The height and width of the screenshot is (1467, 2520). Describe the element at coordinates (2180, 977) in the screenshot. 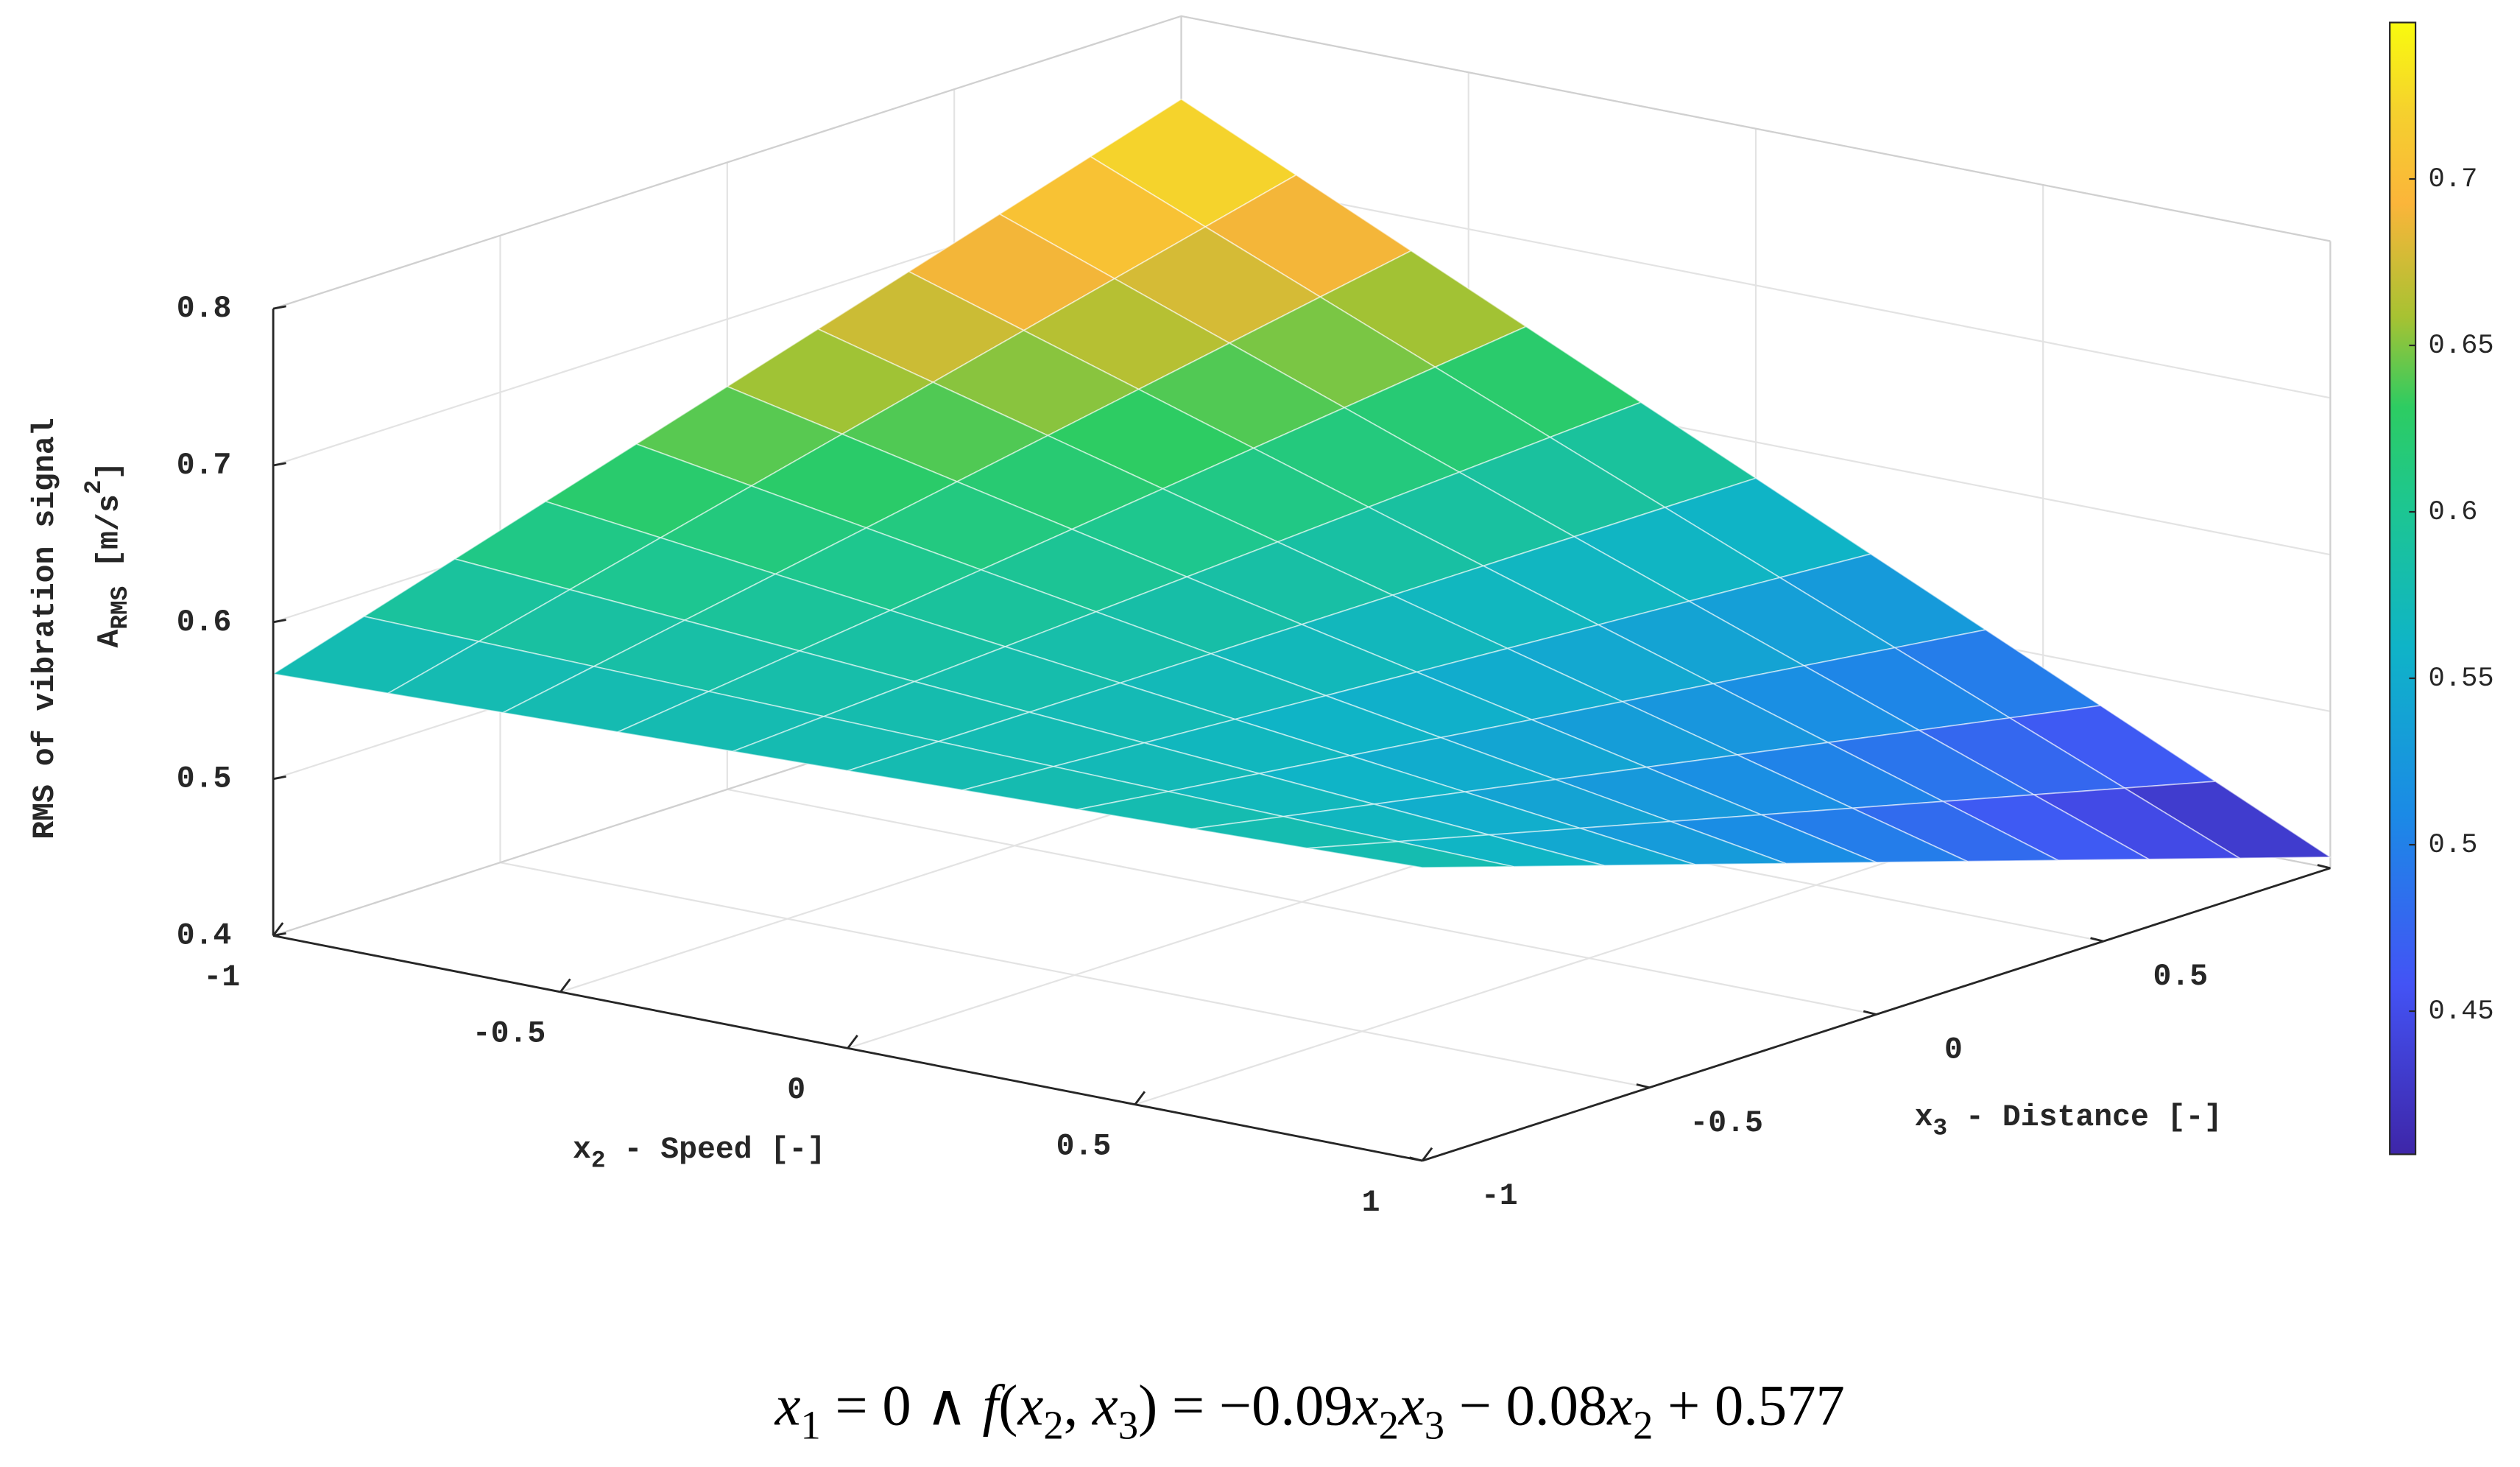

I see `y-tick-label: 0.5` at that location.